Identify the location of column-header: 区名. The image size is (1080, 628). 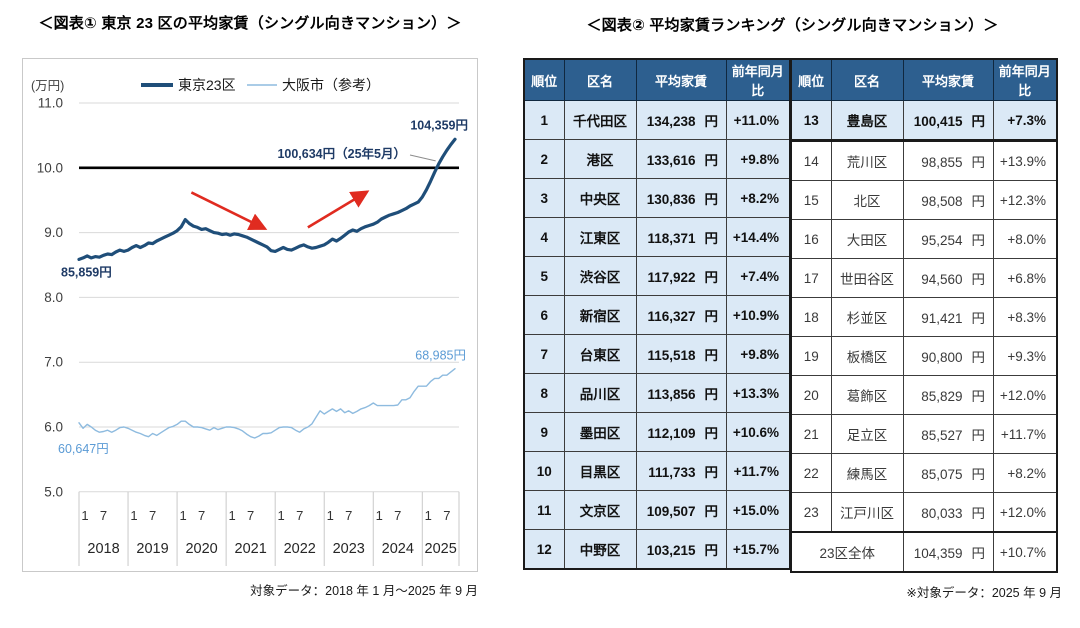
(867, 79).